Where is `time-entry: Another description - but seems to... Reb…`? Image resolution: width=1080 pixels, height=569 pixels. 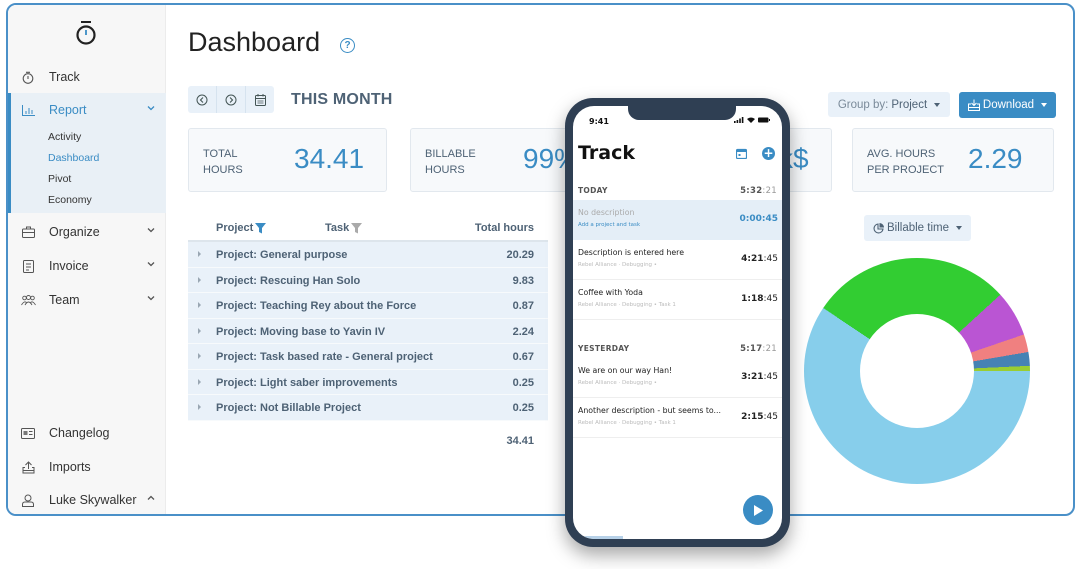
time-entry: Another description - but seems to... Reb… is located at coordinates (677, 418).